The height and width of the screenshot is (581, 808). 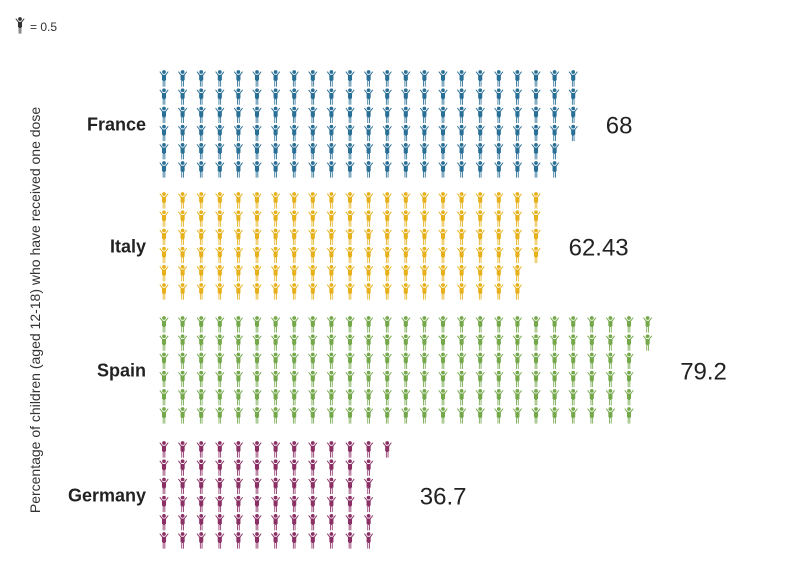 I want to click on partial-person-icon, so click(x=536, y=273).